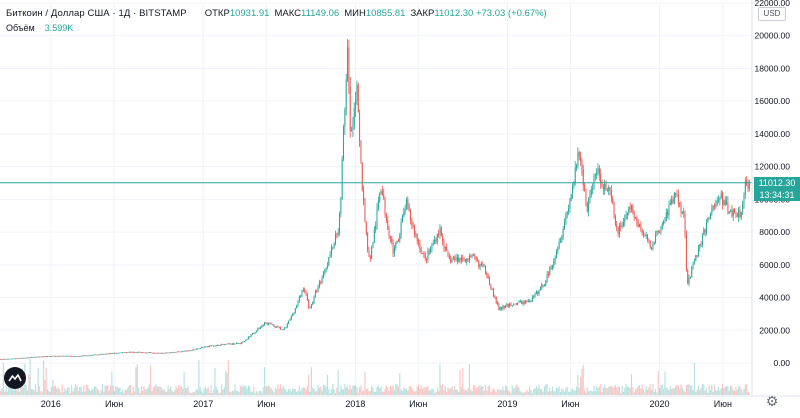 Image resolution: width=800 pixels, height=418 pixels. What do you see at coordinates (773, 68) in the screenshot?
I see `y-tick-label: 18000.00` at bounding box center [773, 68].